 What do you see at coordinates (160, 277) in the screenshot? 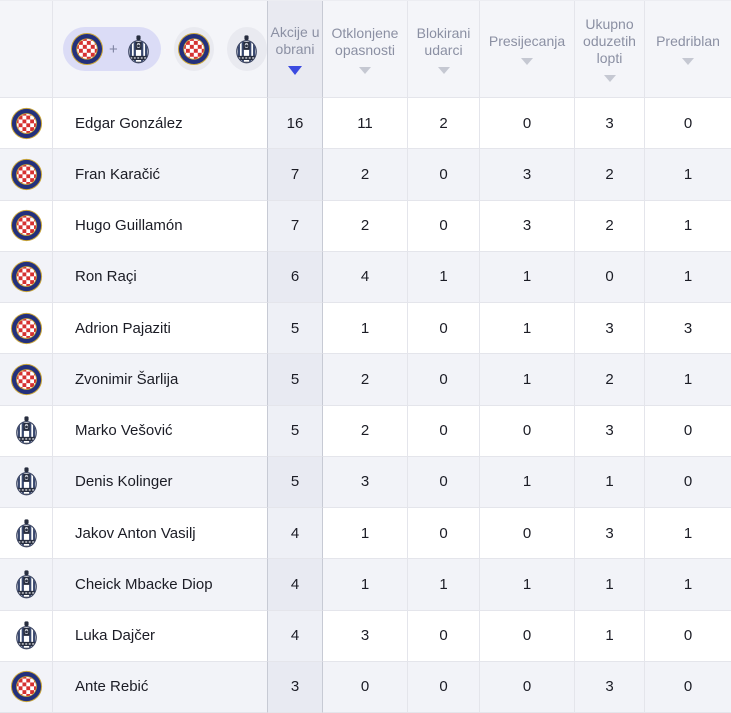
I see `player-name: Ron Raçi` at bounding box center [160, 277].